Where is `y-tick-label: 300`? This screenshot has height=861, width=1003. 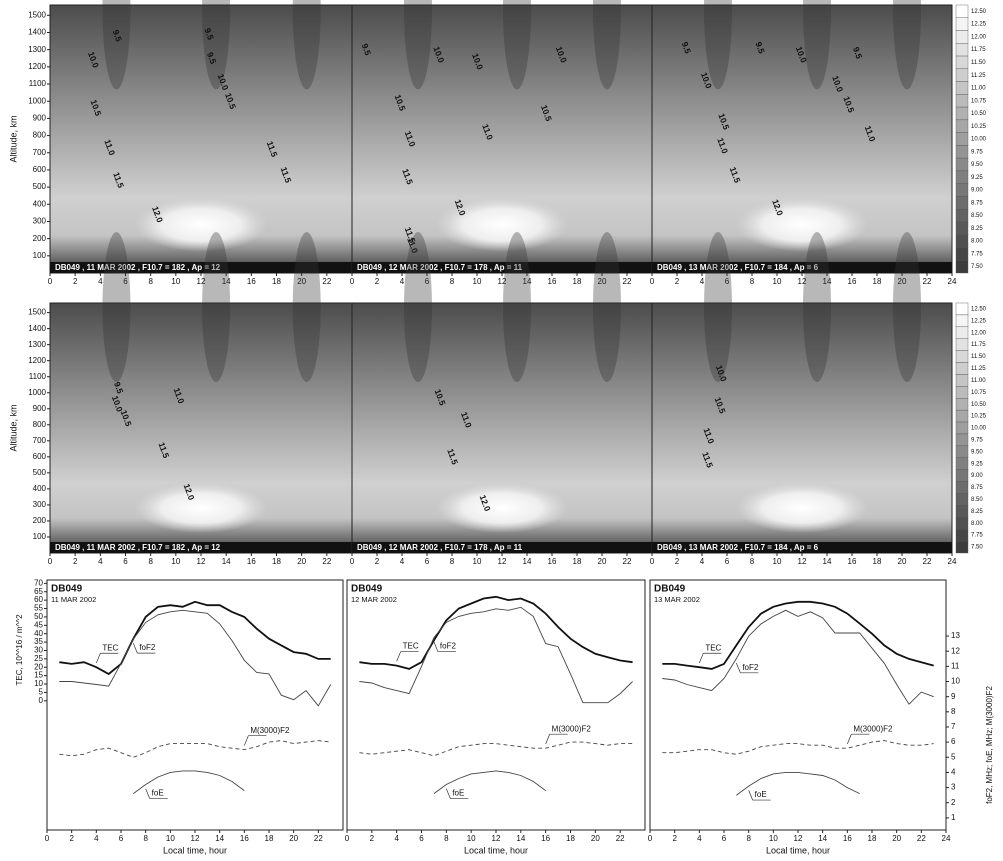
y-tick-label: 300 is located at coordinates (40, 504).